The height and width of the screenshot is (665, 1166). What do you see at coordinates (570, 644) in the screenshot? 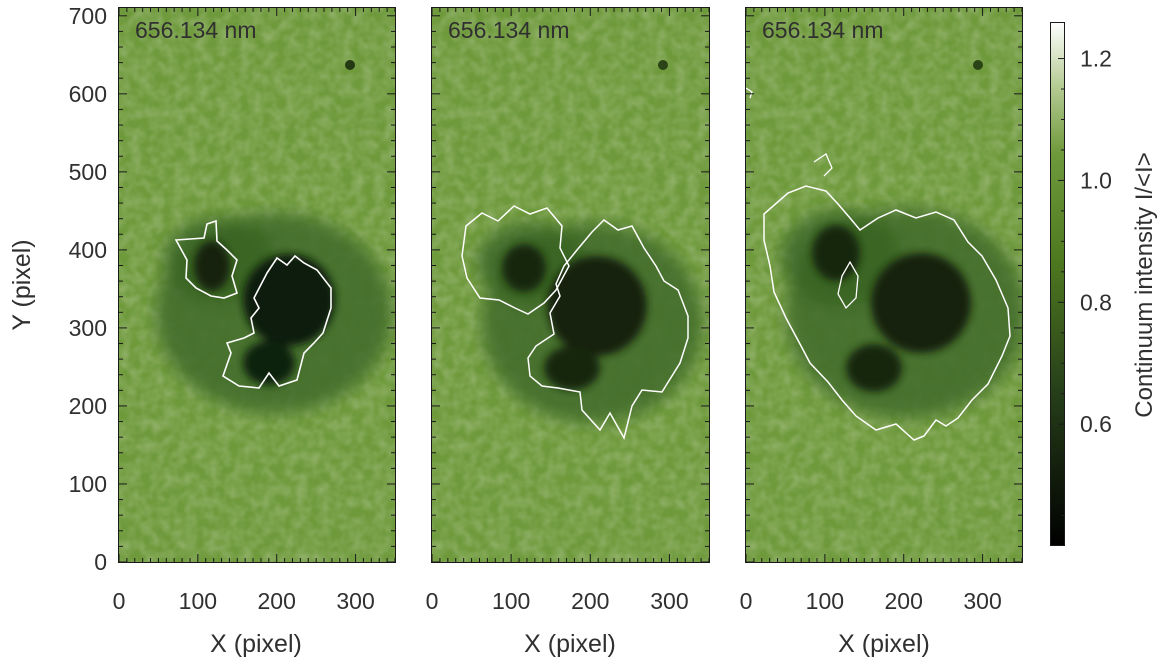
I see `x-axis-label-2: X (pixel)` at bounding box center [570, 644].